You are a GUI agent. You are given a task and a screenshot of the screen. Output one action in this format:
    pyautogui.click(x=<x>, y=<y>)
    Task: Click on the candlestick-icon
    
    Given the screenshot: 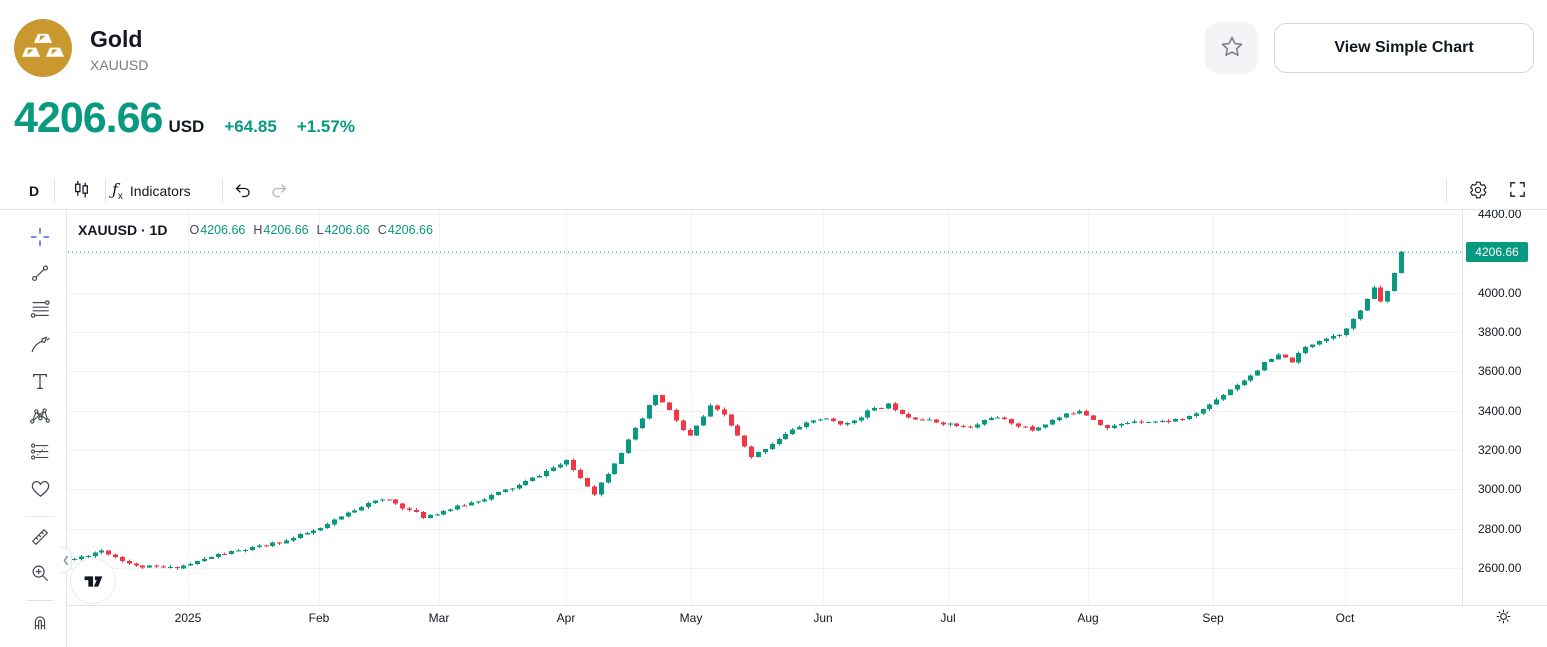 What is the action you would take?
    pyautogui.click(x=81, y=191)
    